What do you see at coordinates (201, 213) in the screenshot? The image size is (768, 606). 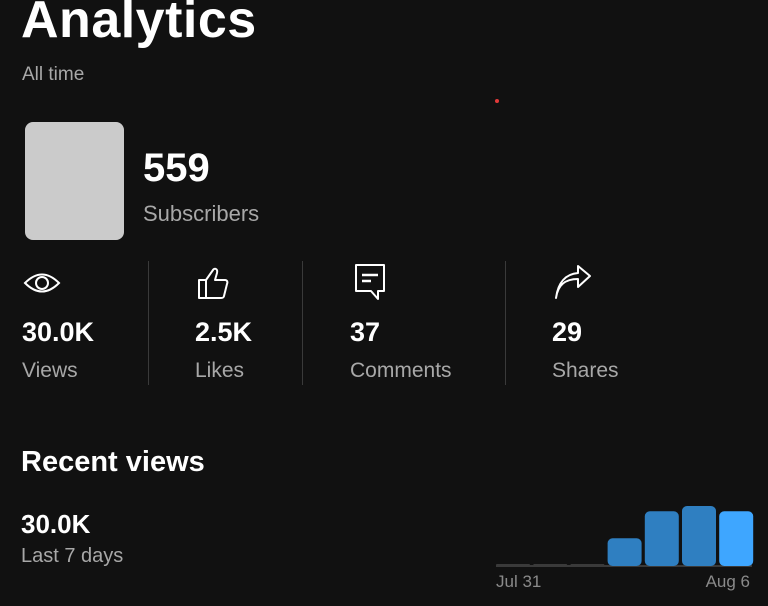 I see `subscriber-label: Subscribers` at bounding box center [201, 213].